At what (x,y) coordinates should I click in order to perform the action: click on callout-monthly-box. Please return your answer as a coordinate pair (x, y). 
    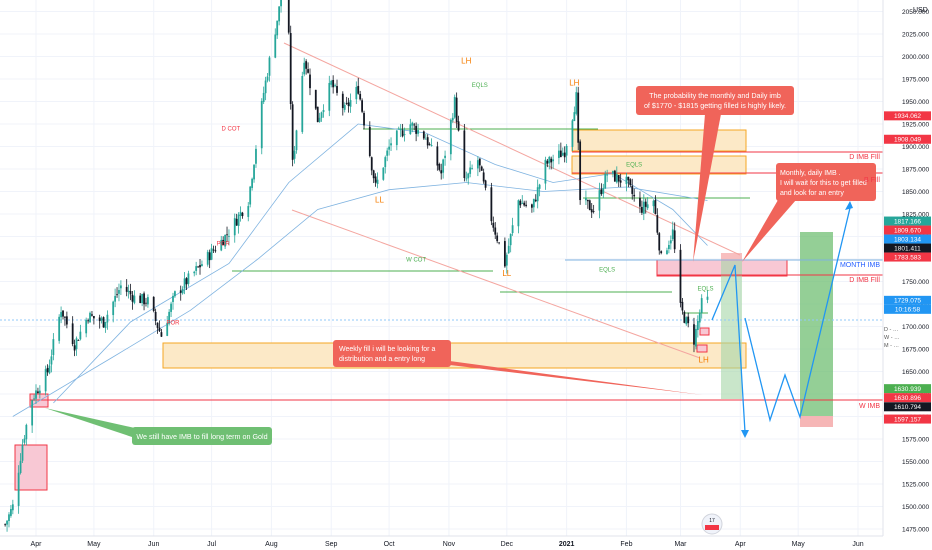
    Looking at the image, I should click on (826, 182).